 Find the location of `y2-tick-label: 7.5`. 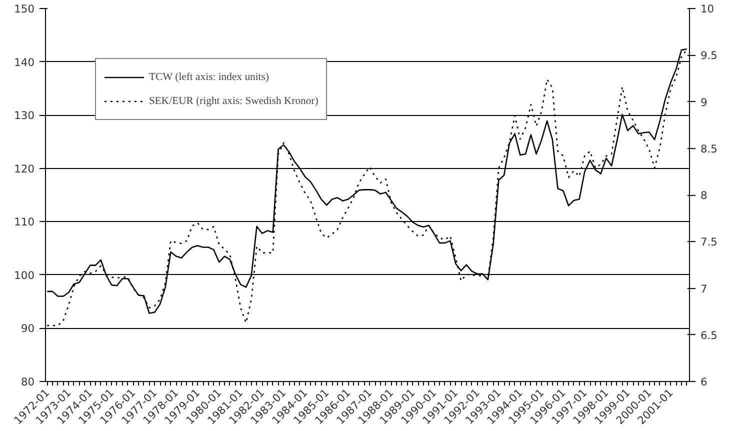

y2-tick-label: 7.5 is located at coordinates (709, 242).